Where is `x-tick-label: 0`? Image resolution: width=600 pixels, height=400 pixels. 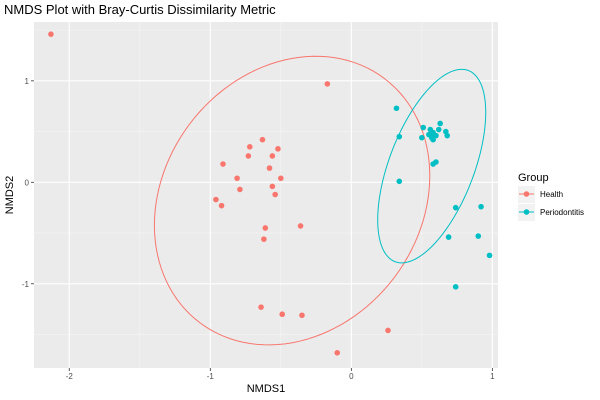
x-tick-label: 0 is located at coordinates (351, 376).